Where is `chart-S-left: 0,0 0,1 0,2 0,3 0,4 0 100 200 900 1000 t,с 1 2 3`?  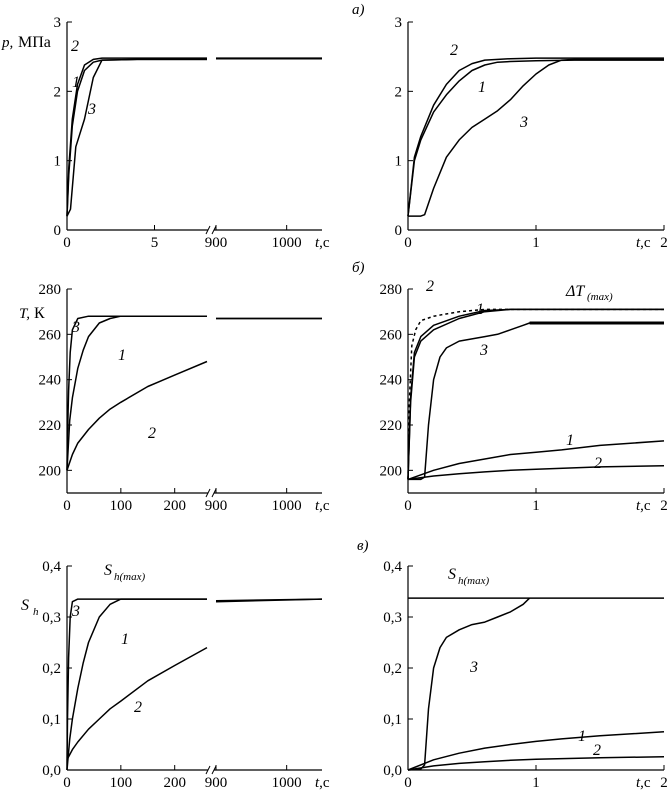 chart-S-left: 0,0 0,1 0,2 0,3 0,4 0 100 200 900 1000 t,с 1 2 3 is located at coordinates (186, 675).